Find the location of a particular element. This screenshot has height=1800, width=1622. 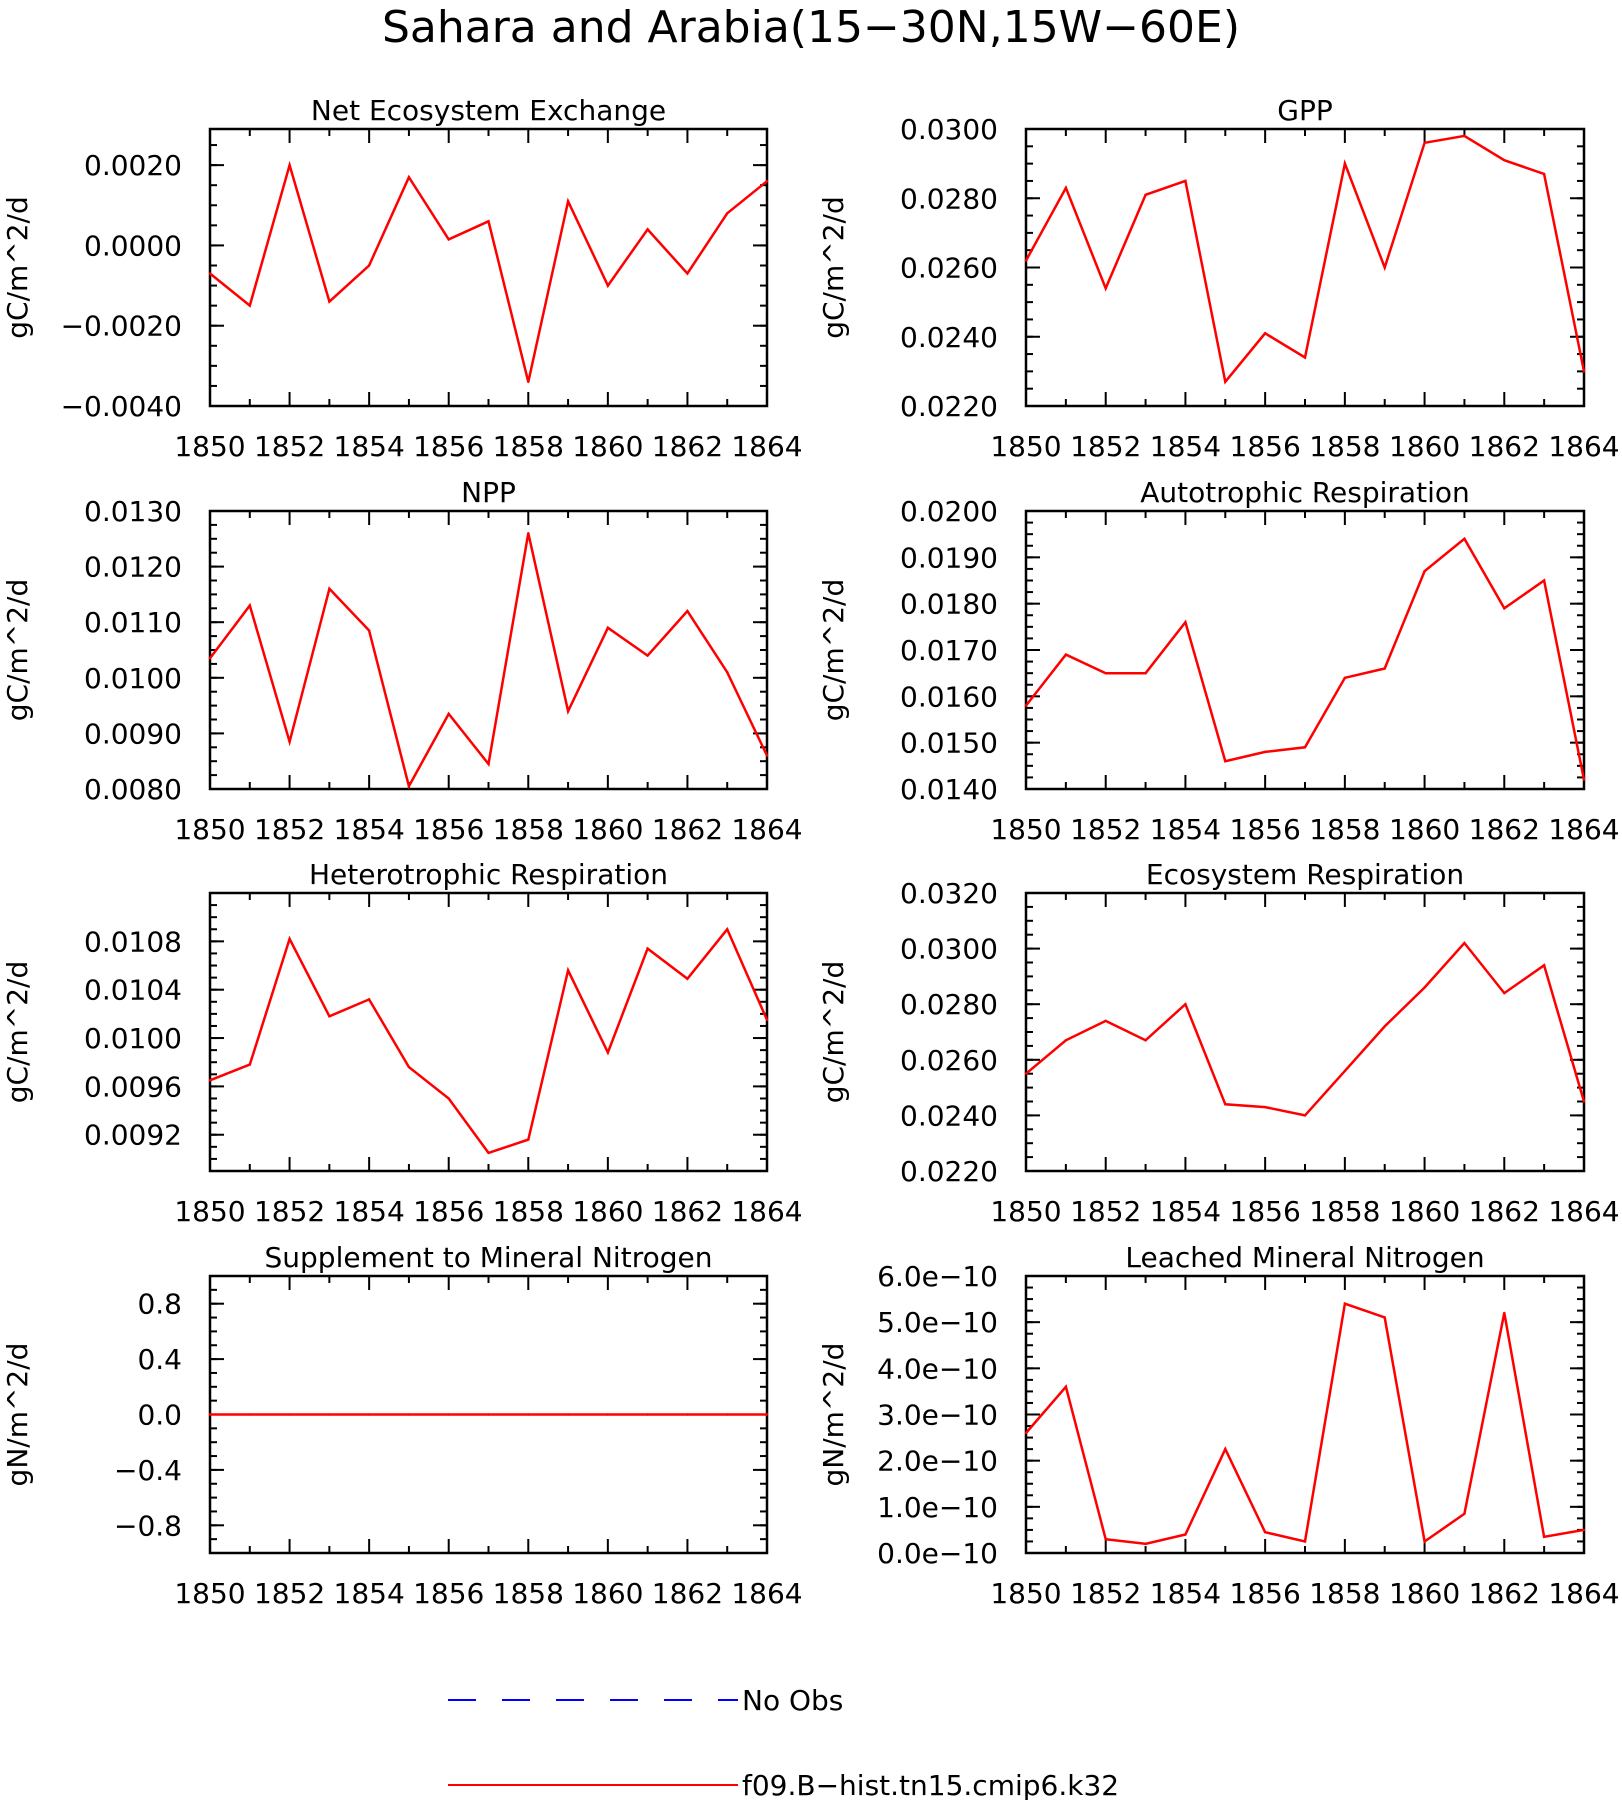

y-tick-label: 0.0200 is located at coordinates (949, 511).